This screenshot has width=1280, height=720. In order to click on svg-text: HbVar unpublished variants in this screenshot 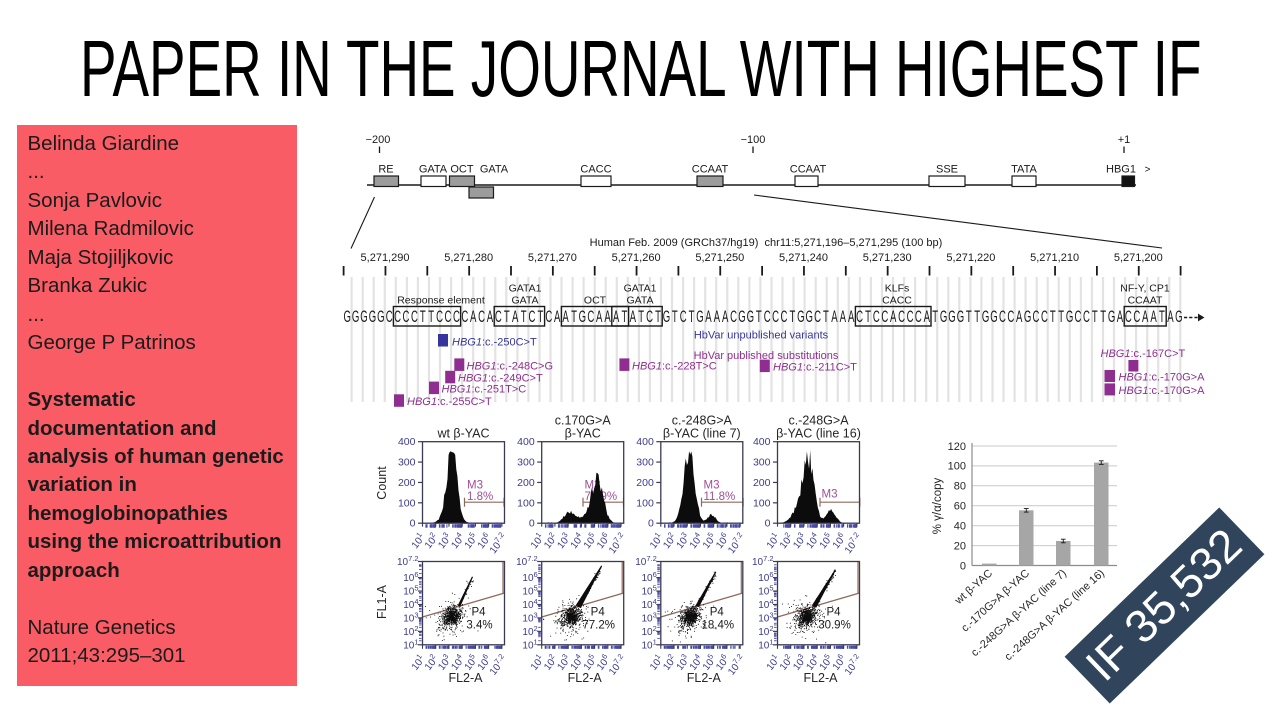, I will do `click(761, 336)`.